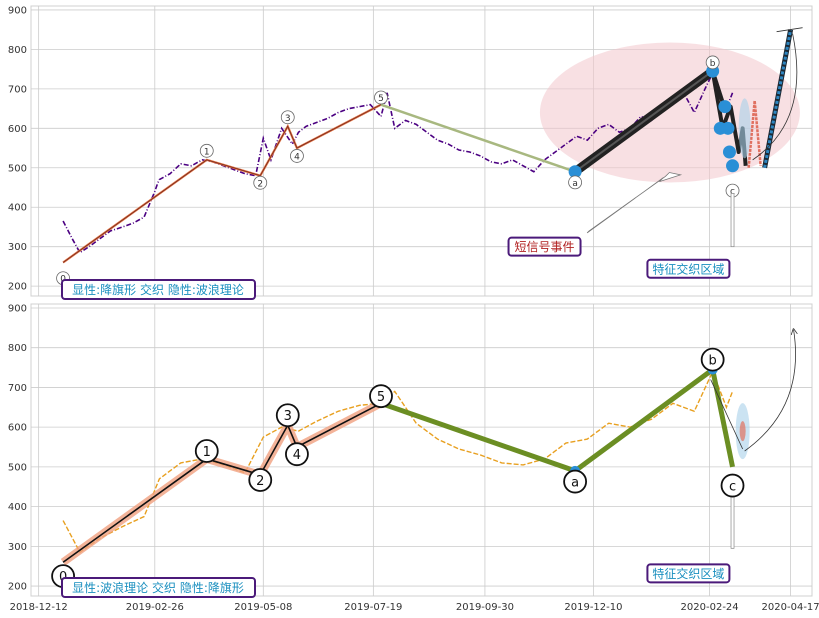 The height and width of the screenshot is (618, 819). What do you see at coordinates (634, 203) in the screenshot?
I see `signal-arrow` at bounding box center [634, 203].